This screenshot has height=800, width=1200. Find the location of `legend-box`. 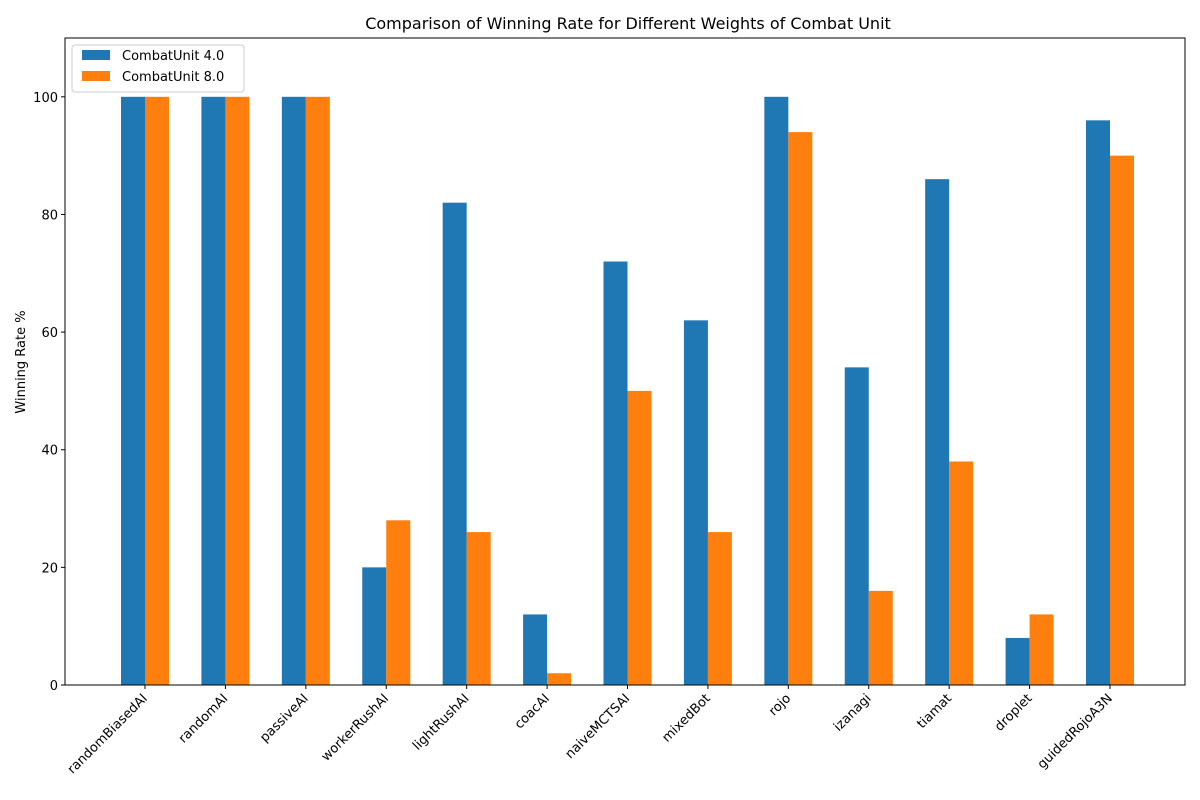

legend-box is located at coordinates (158, 68).